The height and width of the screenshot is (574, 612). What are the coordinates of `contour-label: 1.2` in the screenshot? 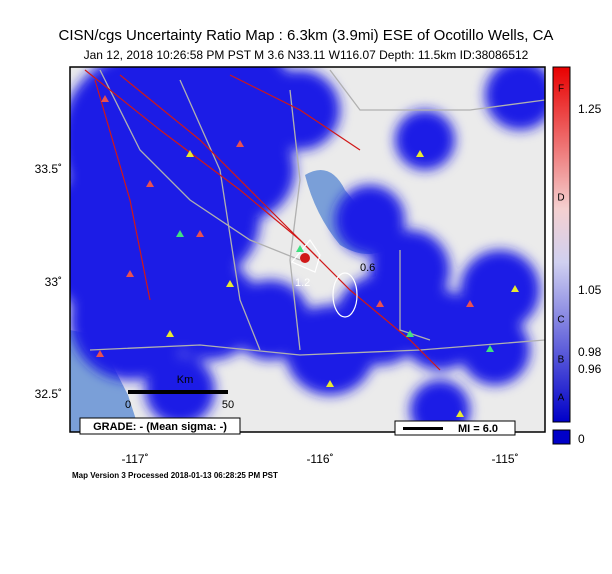 It's located at (302, 283).